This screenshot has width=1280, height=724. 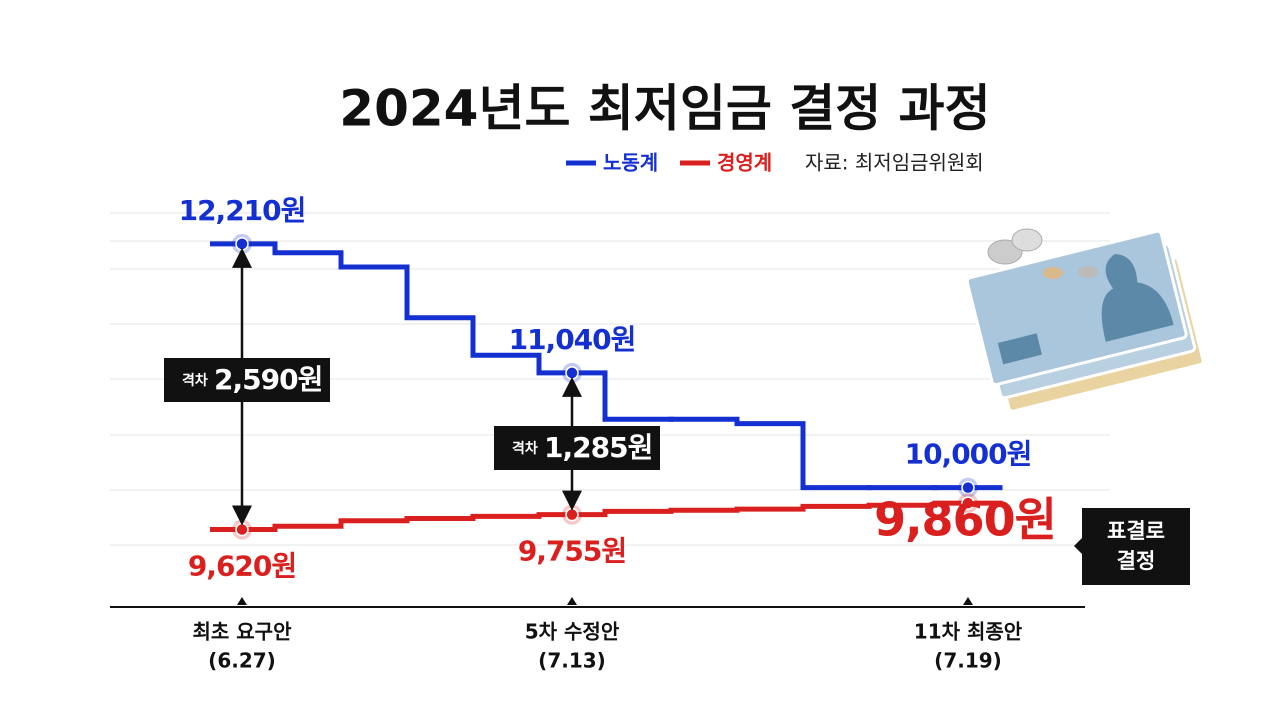 What do you see at coordinates (968, 454) in the screenshot?
I see `value-label: 10,000원` at bounding box center [968, 454].